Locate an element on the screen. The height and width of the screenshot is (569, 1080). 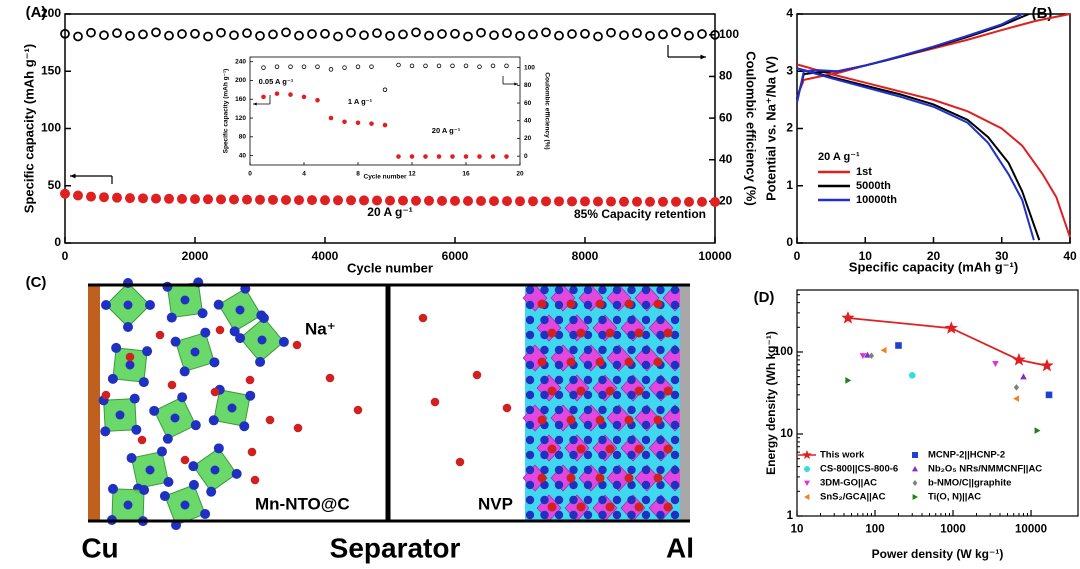
na-ion is located at coordinates (250, 380).